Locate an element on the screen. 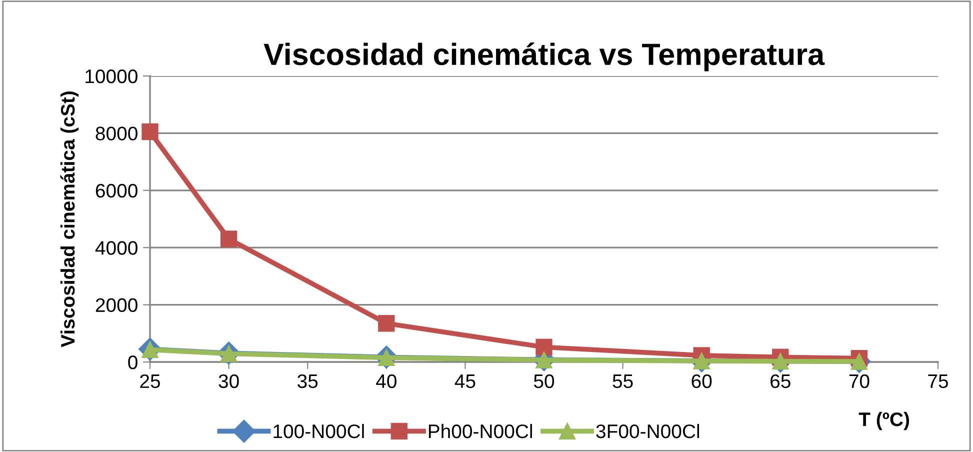 The height and width of the screenshot is (452, 973). x-tick-label: 40 is located at coordinates (386, 381).